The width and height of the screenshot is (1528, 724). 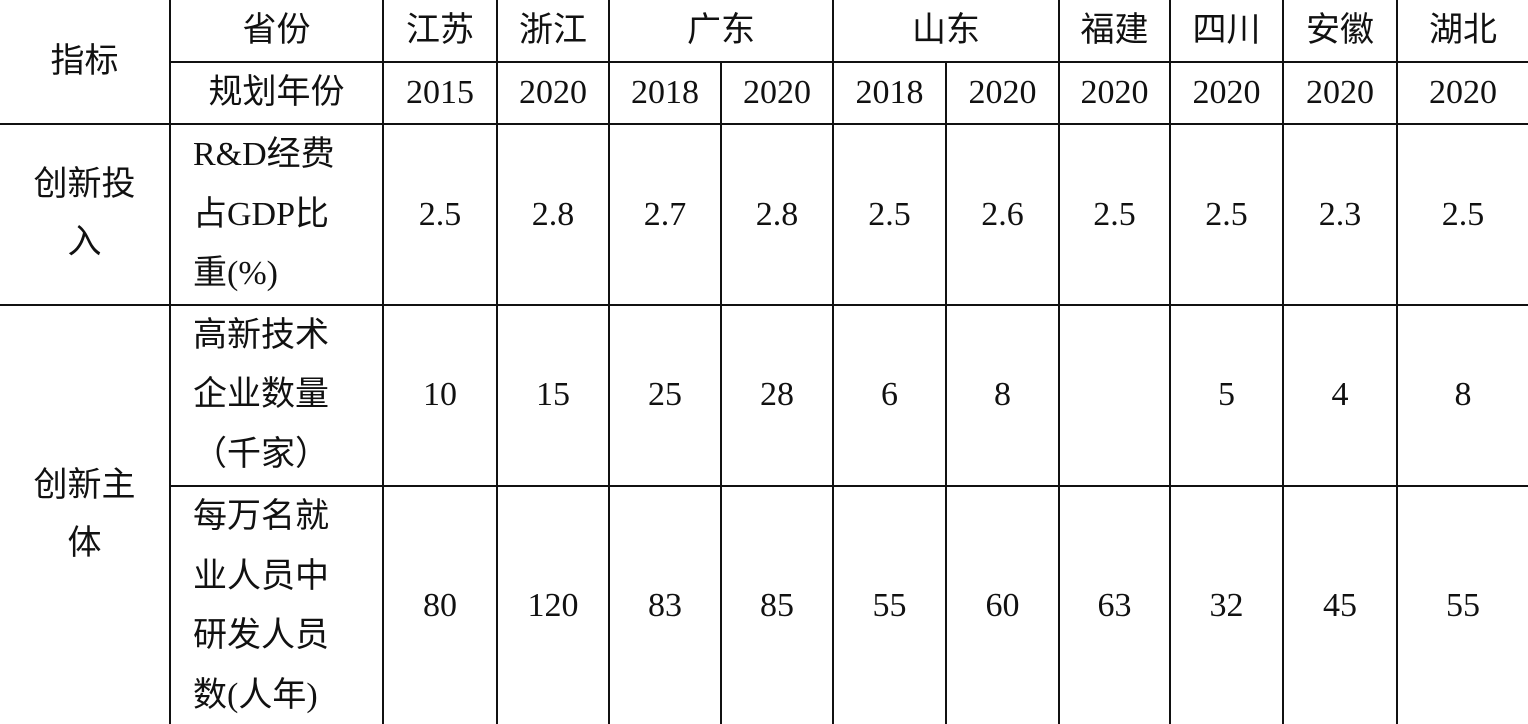 I want to click on indicator-label: R&D经费占GDP比重(%), so click(x=264, y=214).